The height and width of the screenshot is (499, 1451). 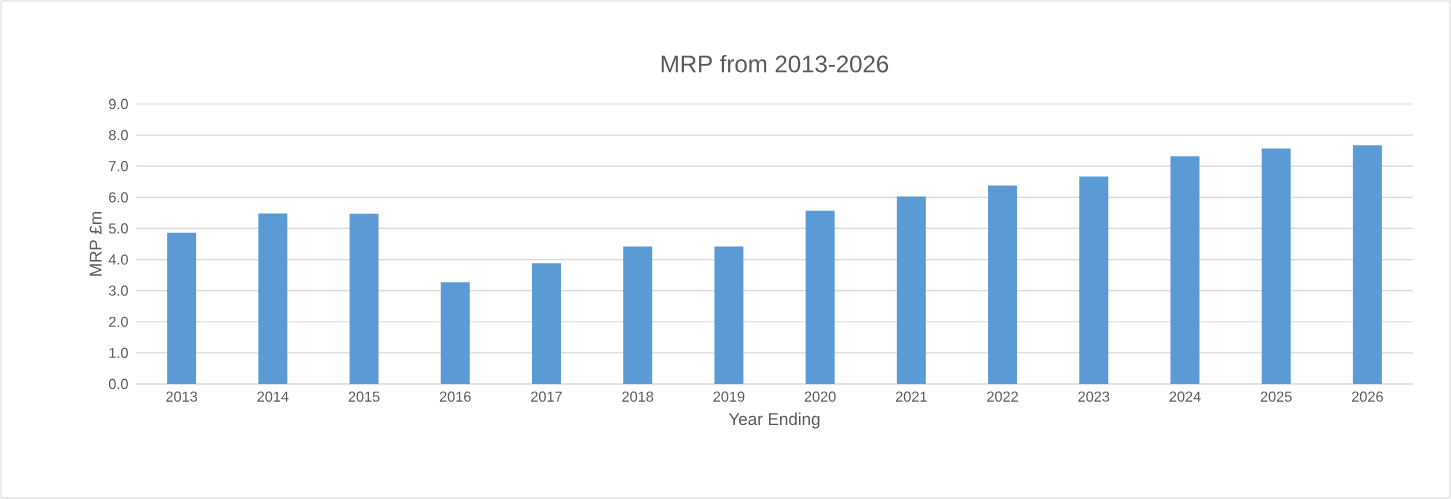 I want to click on x-tick-label: 2024, so click(x=1185, y=396).